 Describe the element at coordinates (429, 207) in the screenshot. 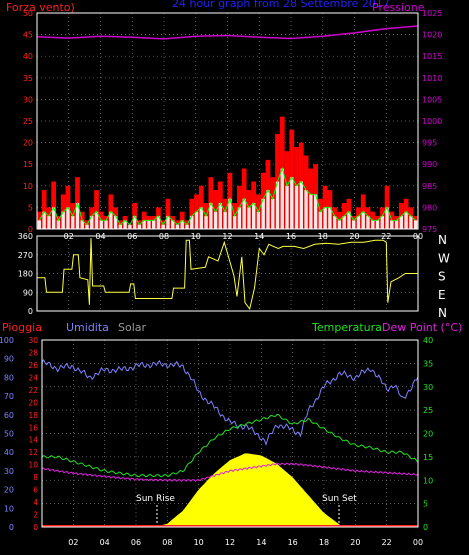

I see `pressure-tick-label: 980` at that location.